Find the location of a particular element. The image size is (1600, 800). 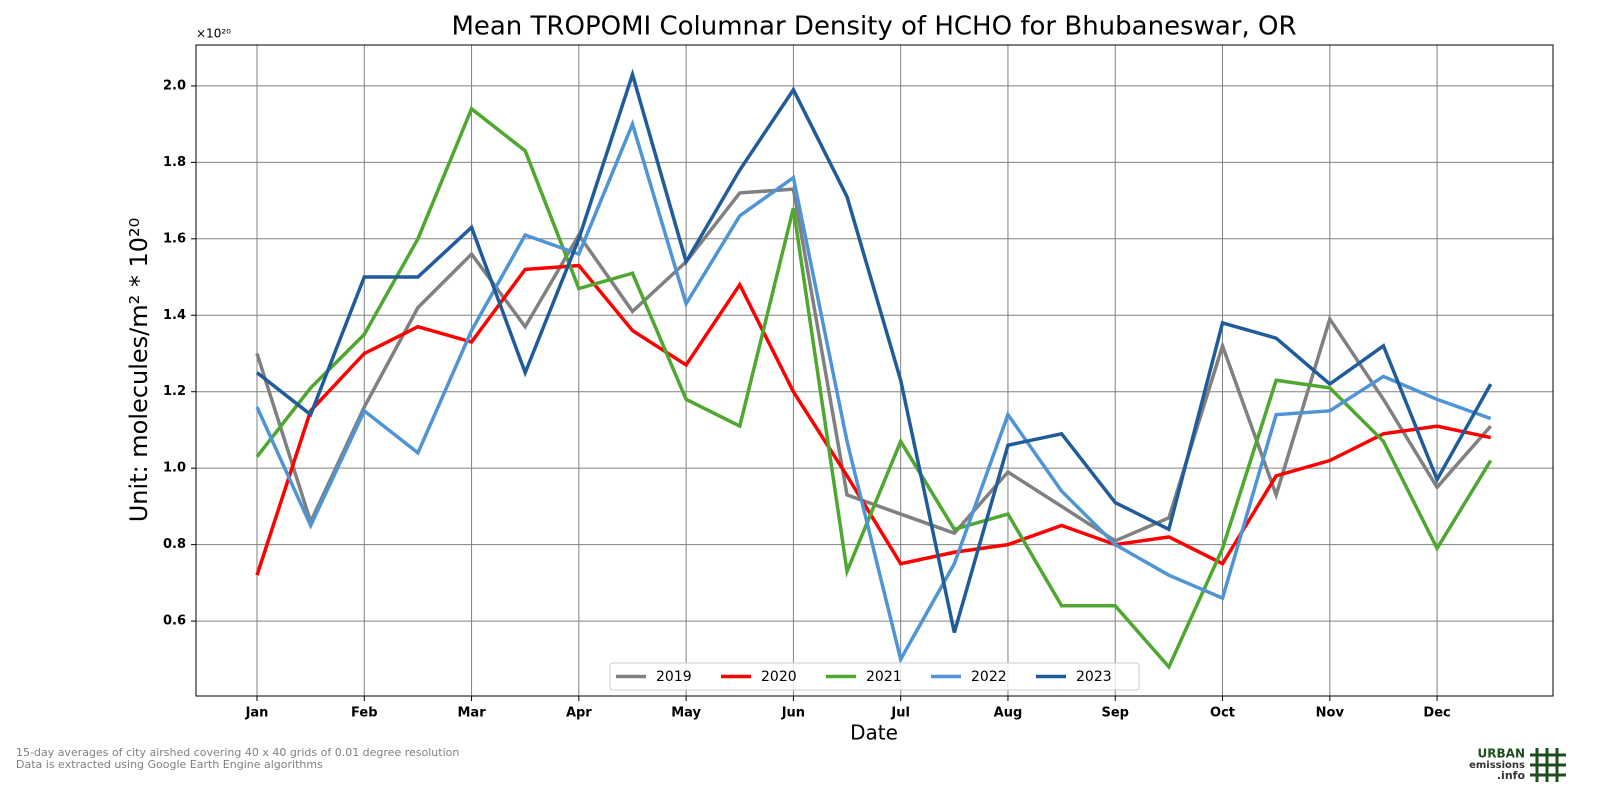

legend-label: 2023 is located at coordinates (1094, 677).